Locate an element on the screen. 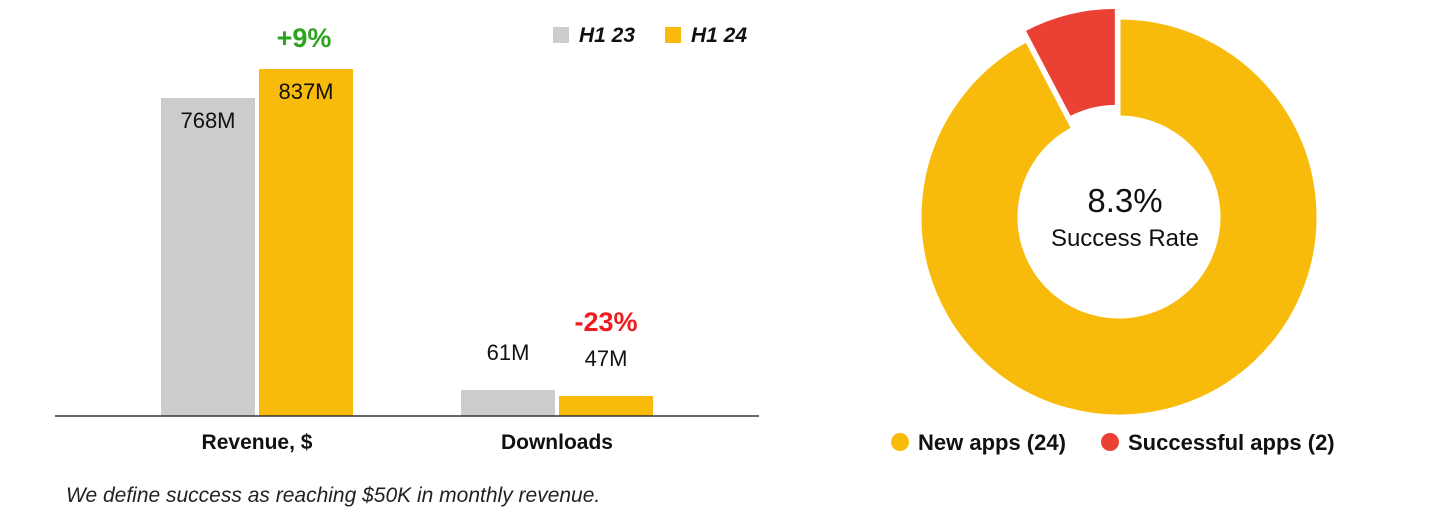  donut-center-label: Success Rate is located at coordinates (1125, 238).